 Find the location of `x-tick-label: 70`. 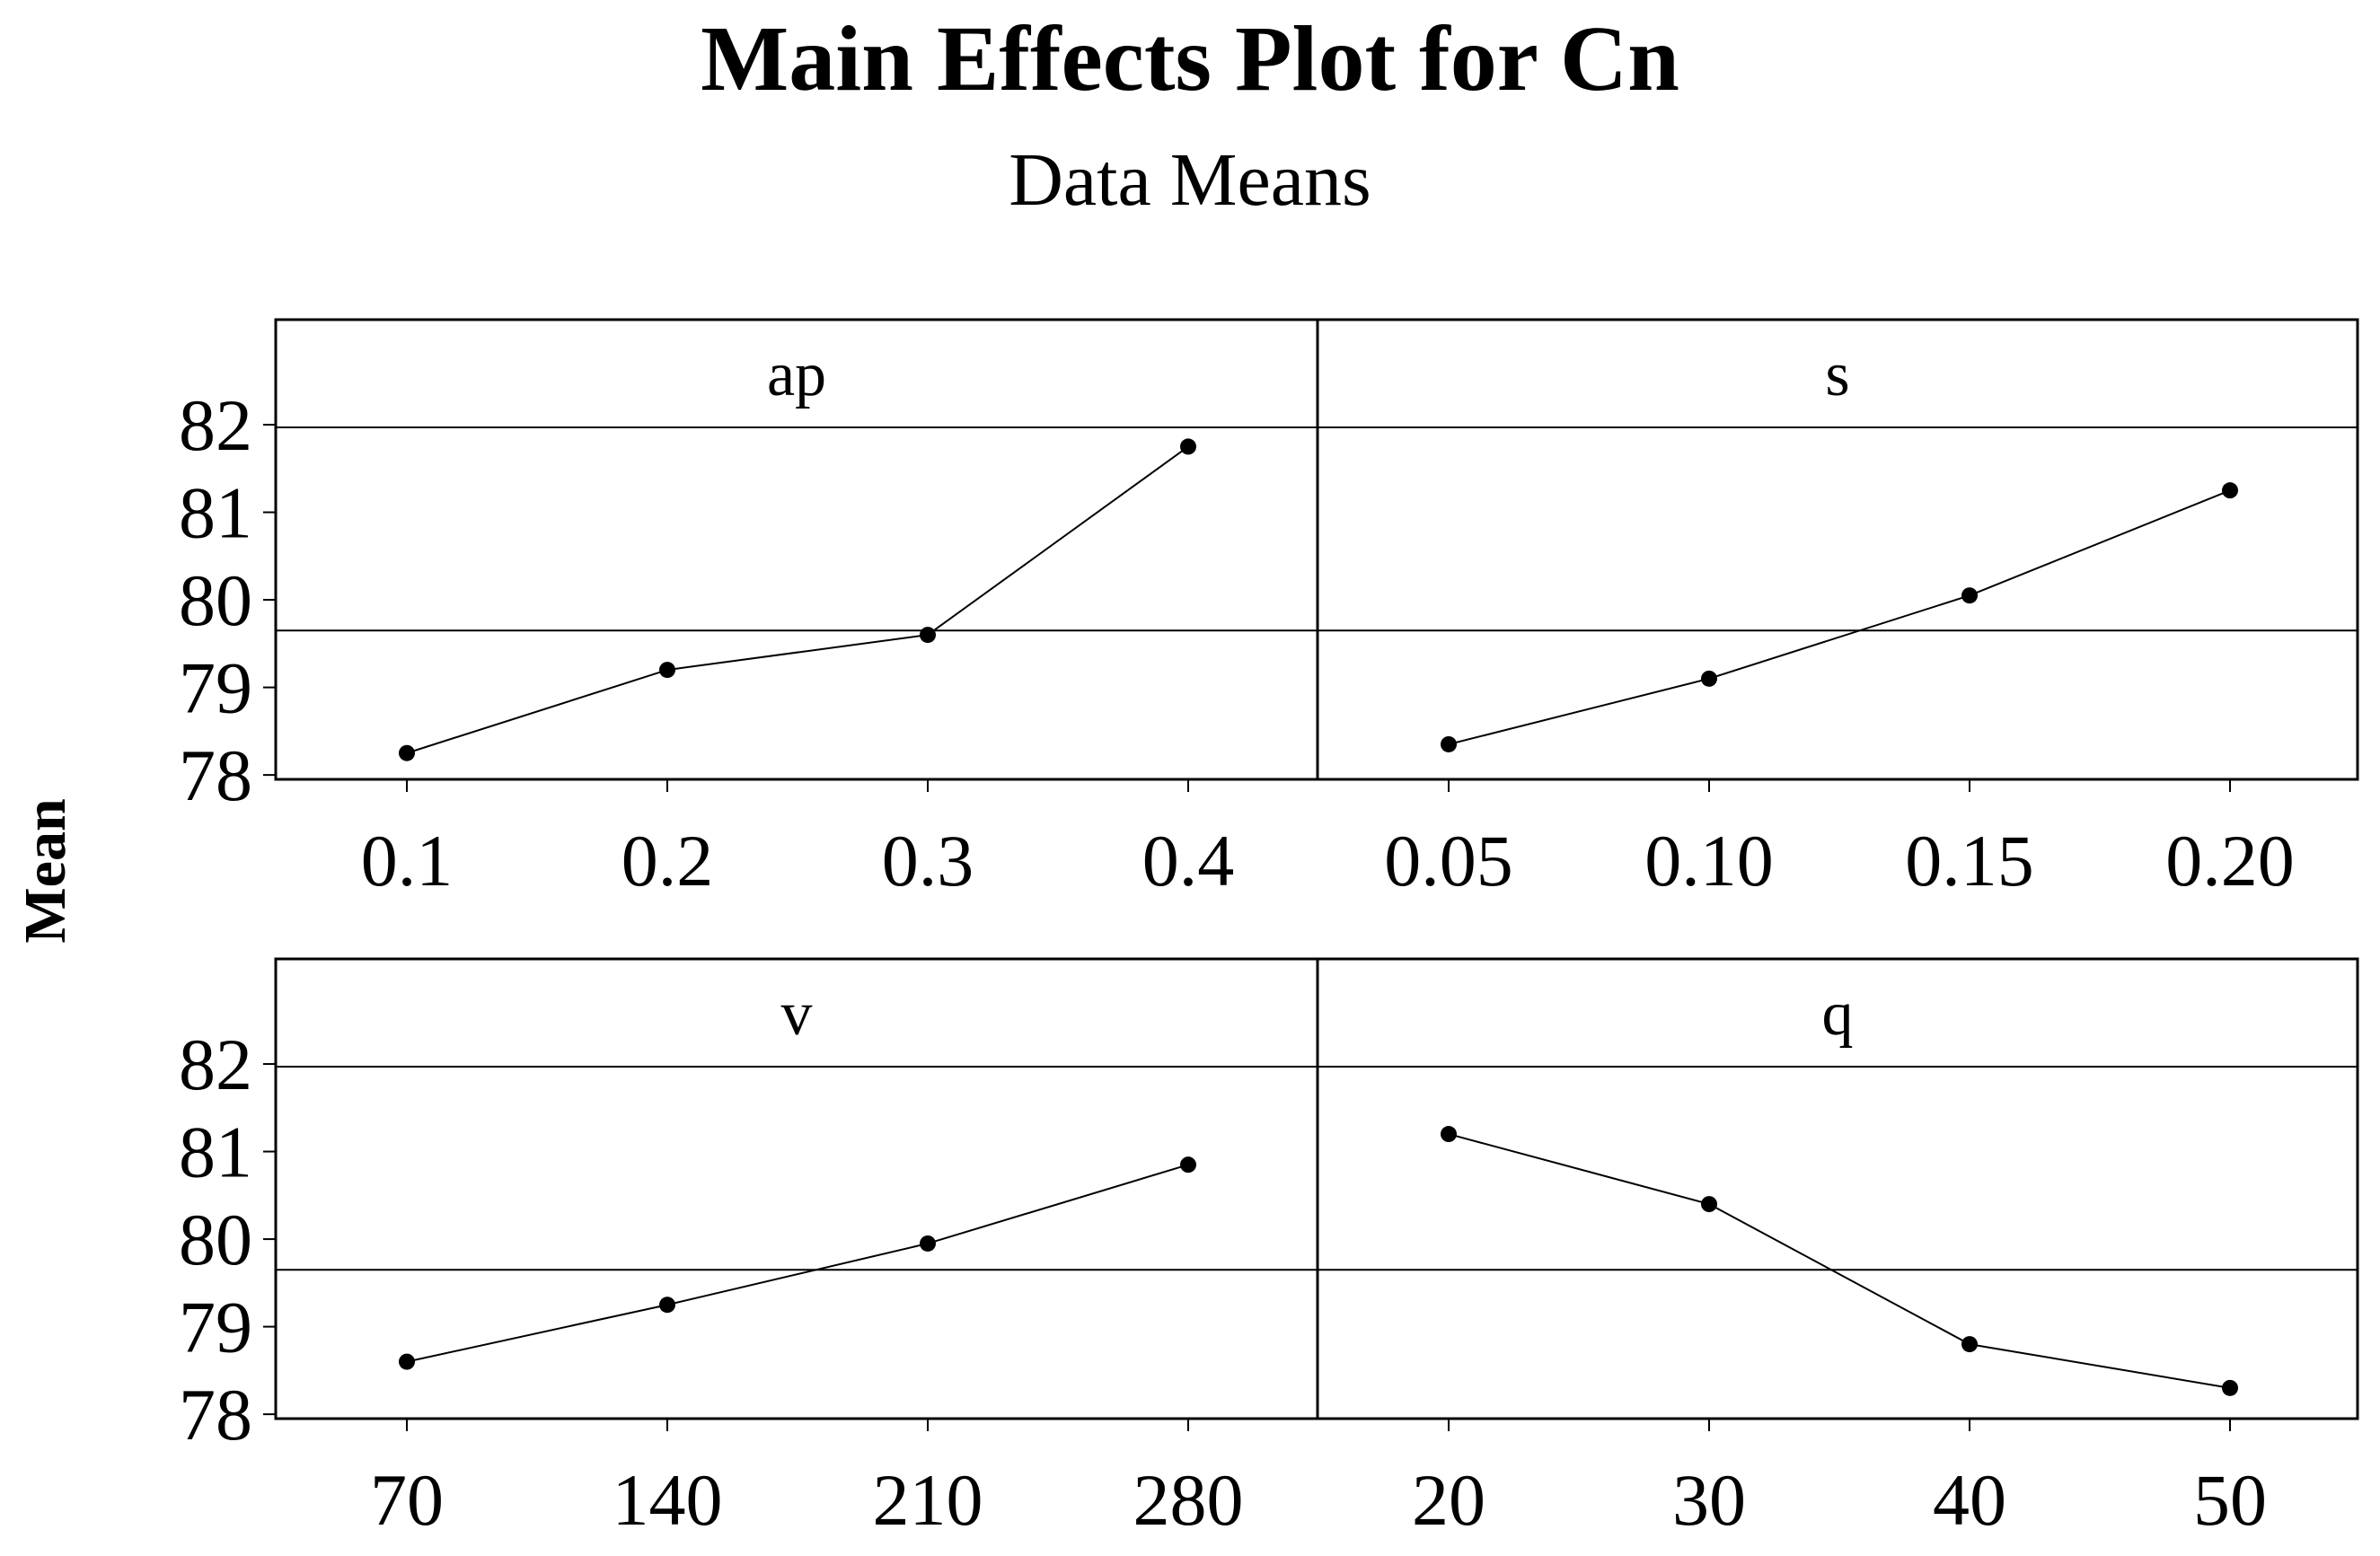

x-tick-label: 70 is located at coordinates (407, 1500).